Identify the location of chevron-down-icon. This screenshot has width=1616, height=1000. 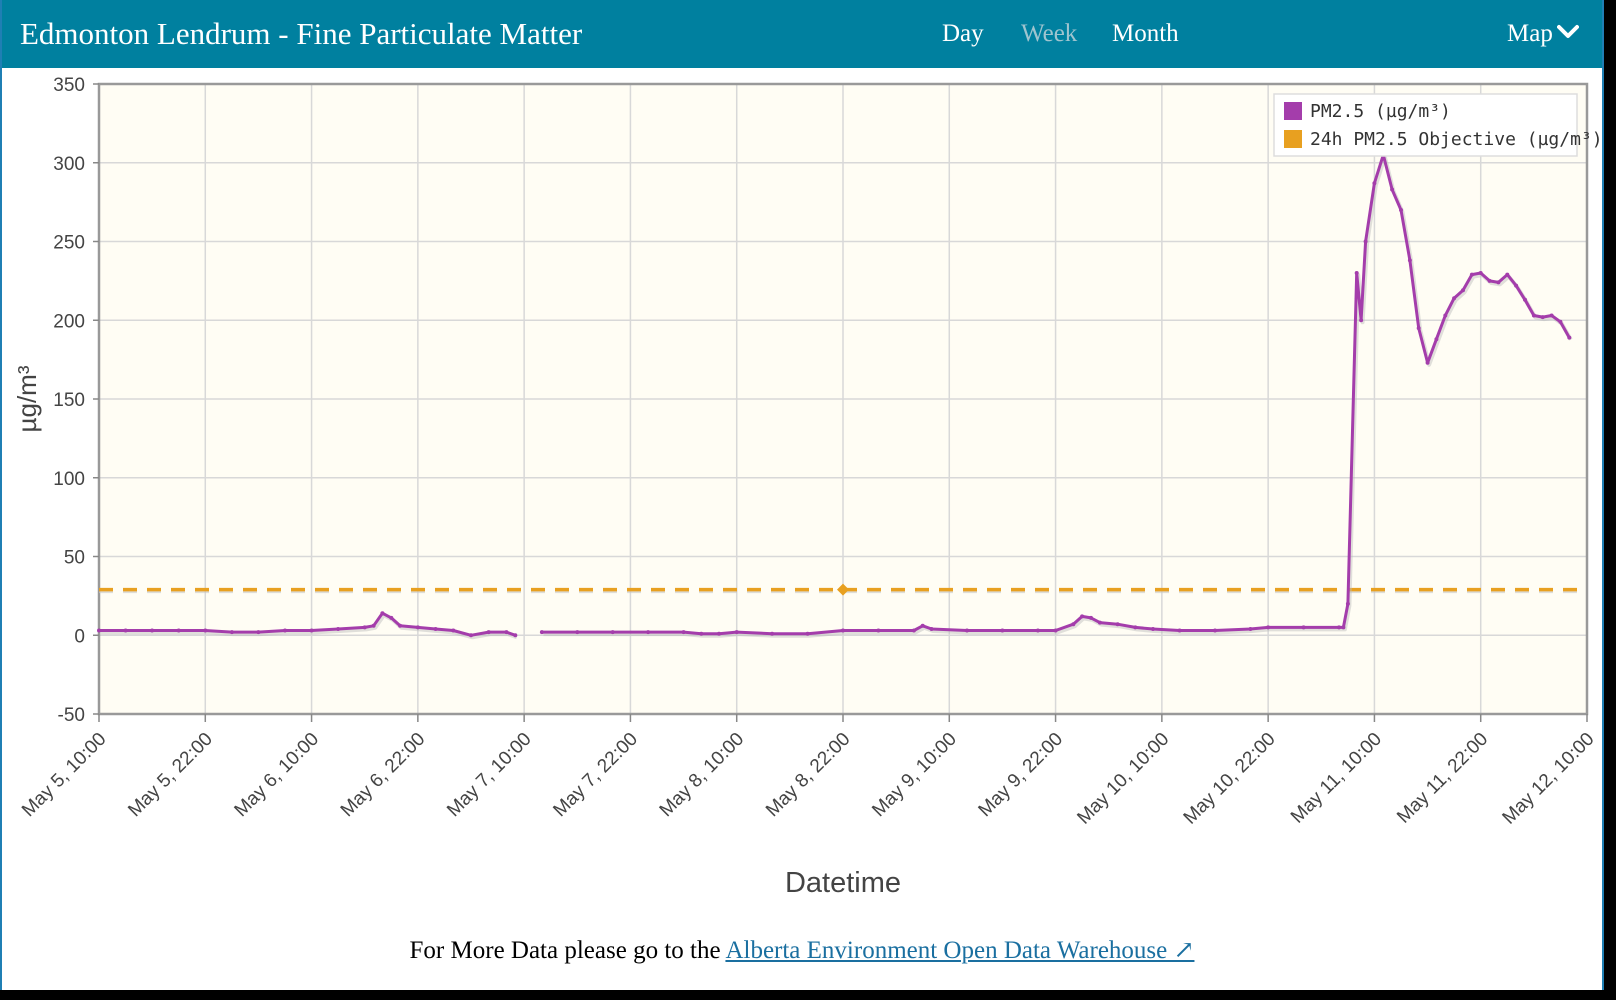
(1567, 32).